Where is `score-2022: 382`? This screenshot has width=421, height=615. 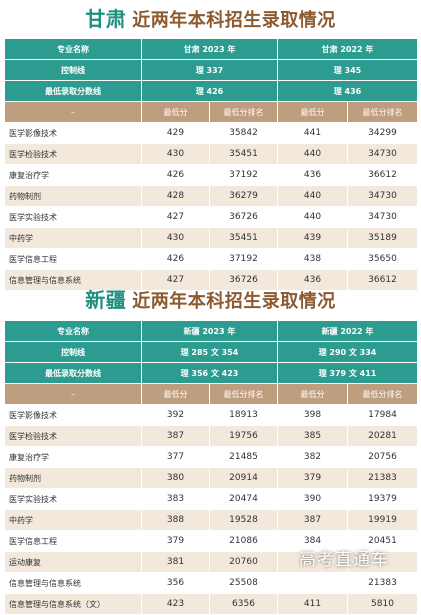
score-2022: 382 is located at coordinates (312, 457).